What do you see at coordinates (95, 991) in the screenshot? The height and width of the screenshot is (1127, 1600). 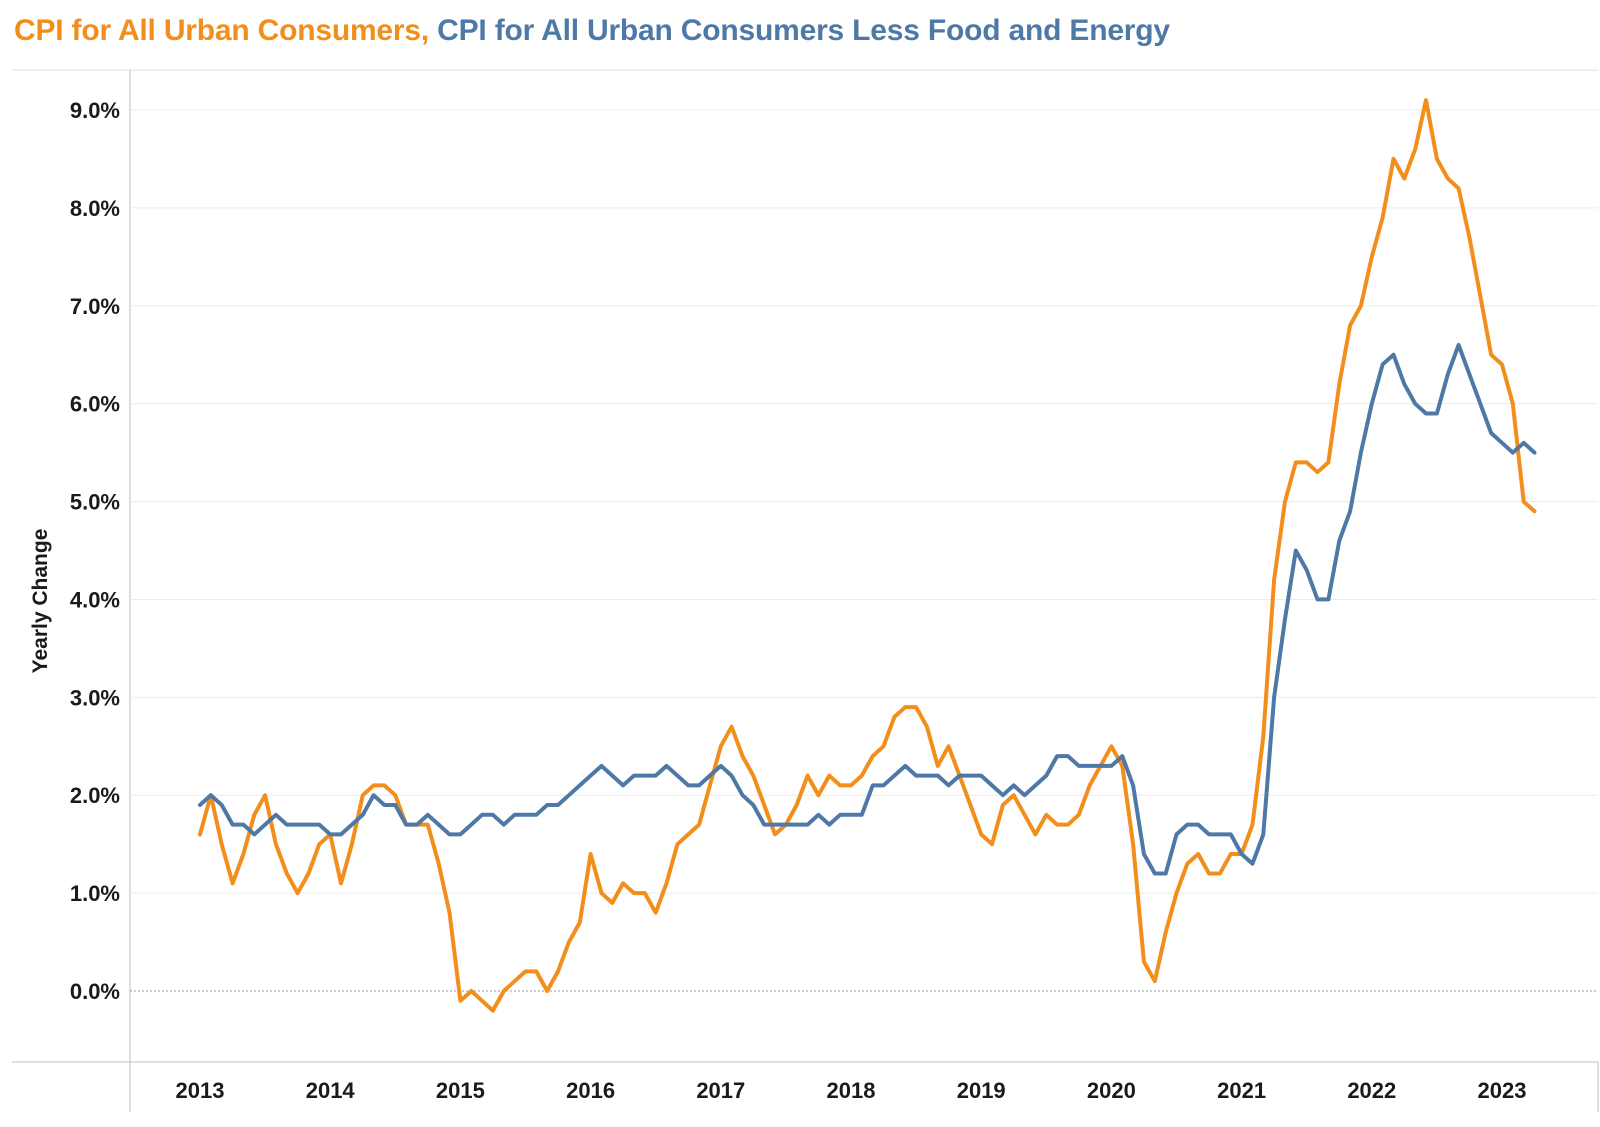 I see `y-tick-label: 0.0%` at bounding box center [95, 991].